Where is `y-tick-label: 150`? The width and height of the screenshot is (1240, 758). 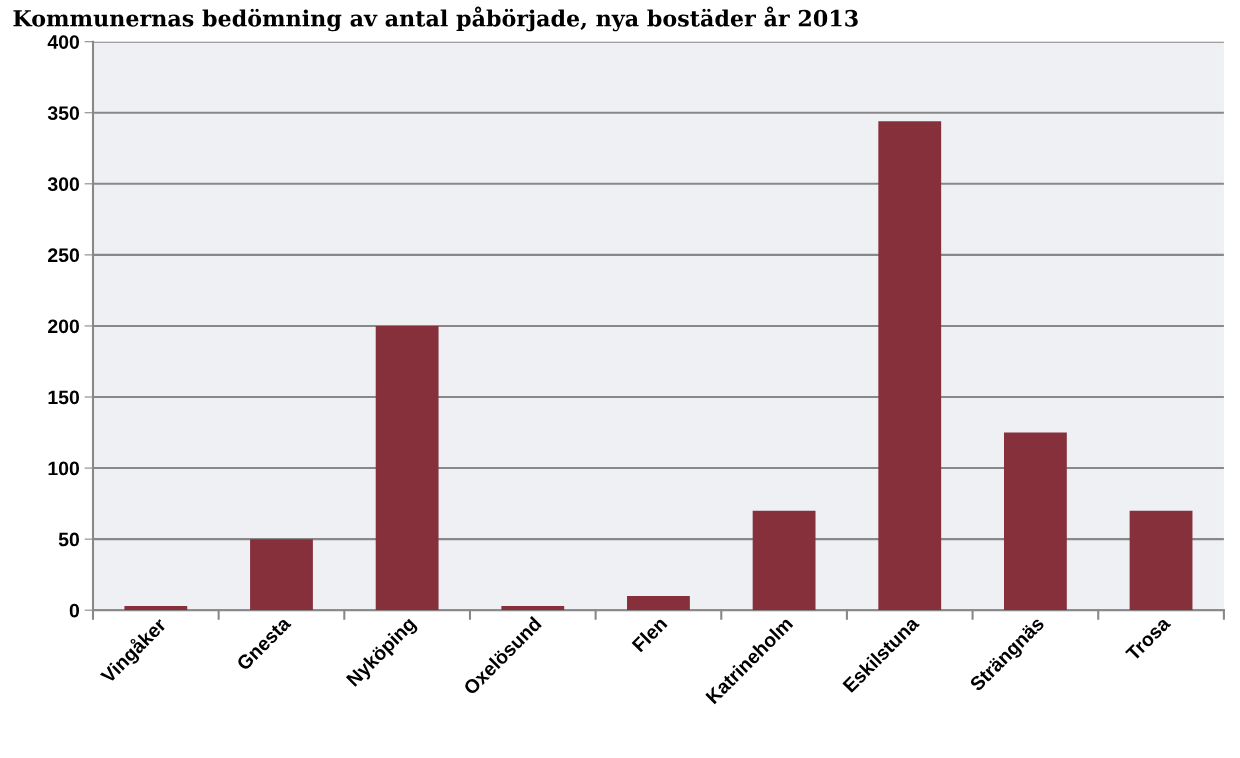 y-tick-label: 150 is located at coordinates (64, 397).